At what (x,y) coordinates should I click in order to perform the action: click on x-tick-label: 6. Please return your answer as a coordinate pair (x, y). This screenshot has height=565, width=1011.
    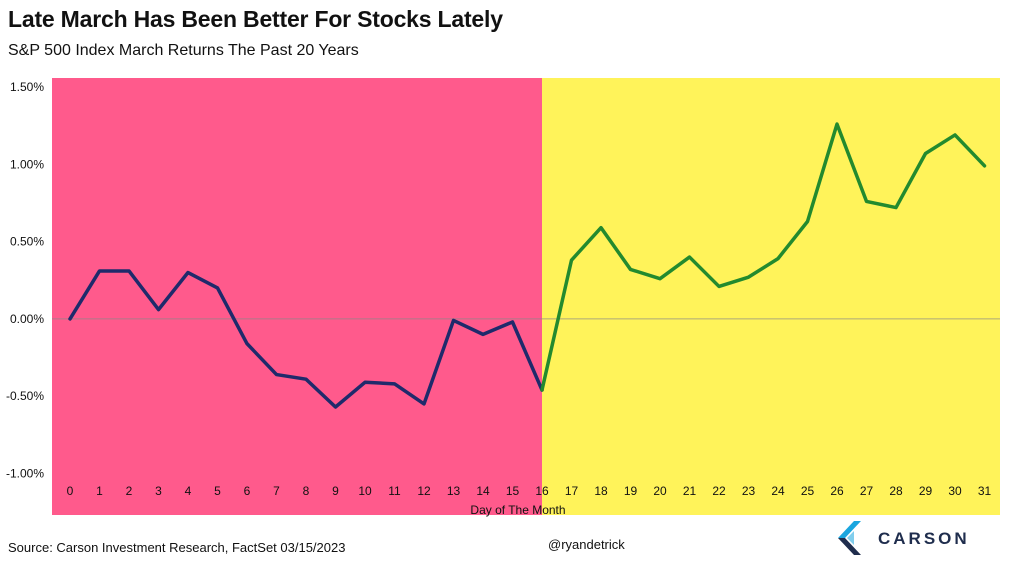
    Looking at the image, I should click on (247, 491).